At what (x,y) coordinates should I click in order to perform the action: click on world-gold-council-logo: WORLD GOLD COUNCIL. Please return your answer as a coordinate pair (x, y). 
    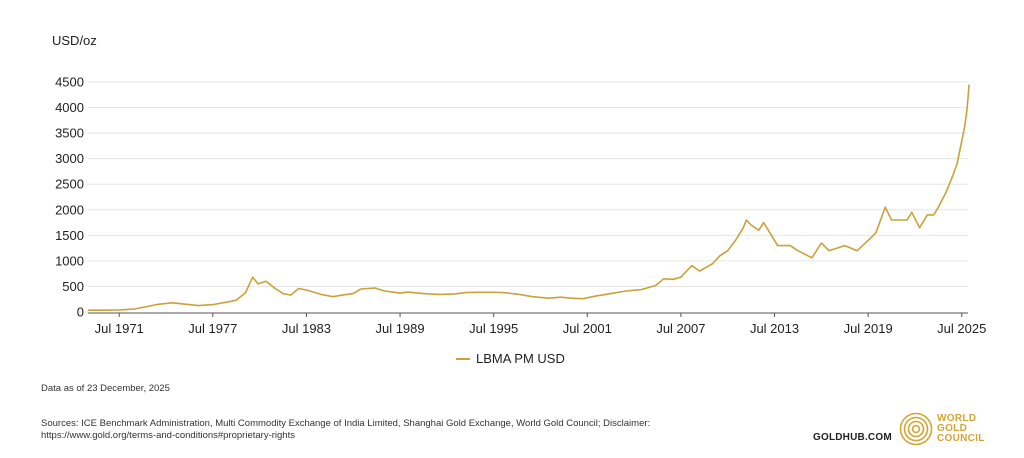
    Looking at the image, I should click on (942, 429).